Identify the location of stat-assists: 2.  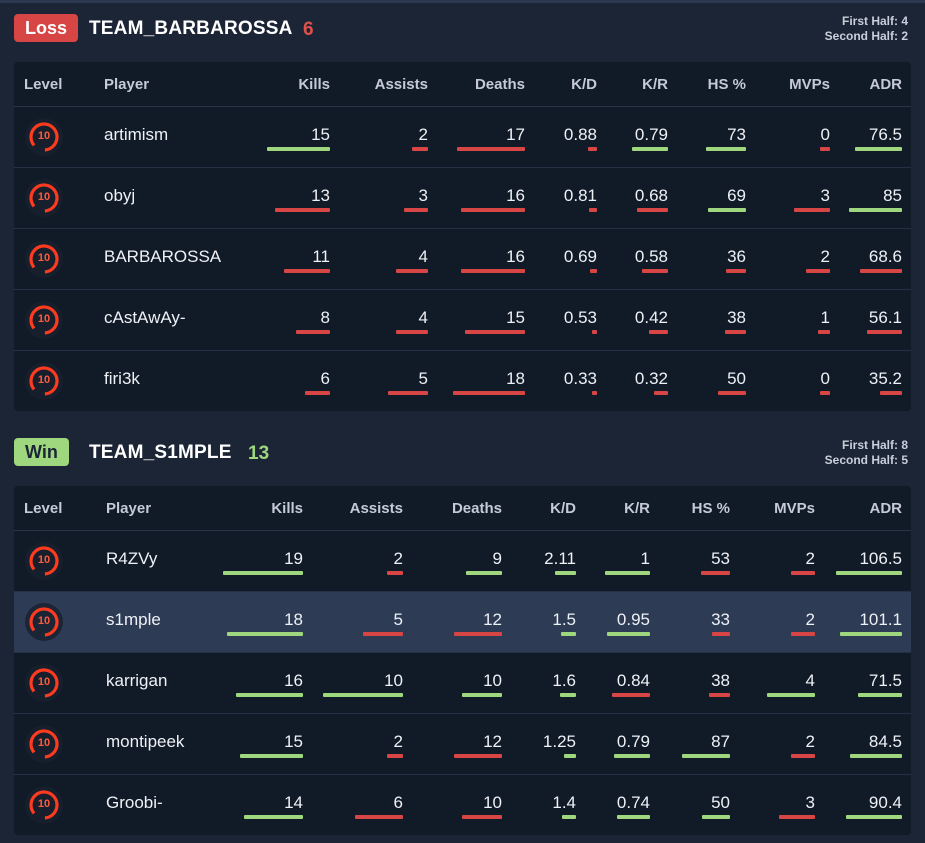
(398, 741).